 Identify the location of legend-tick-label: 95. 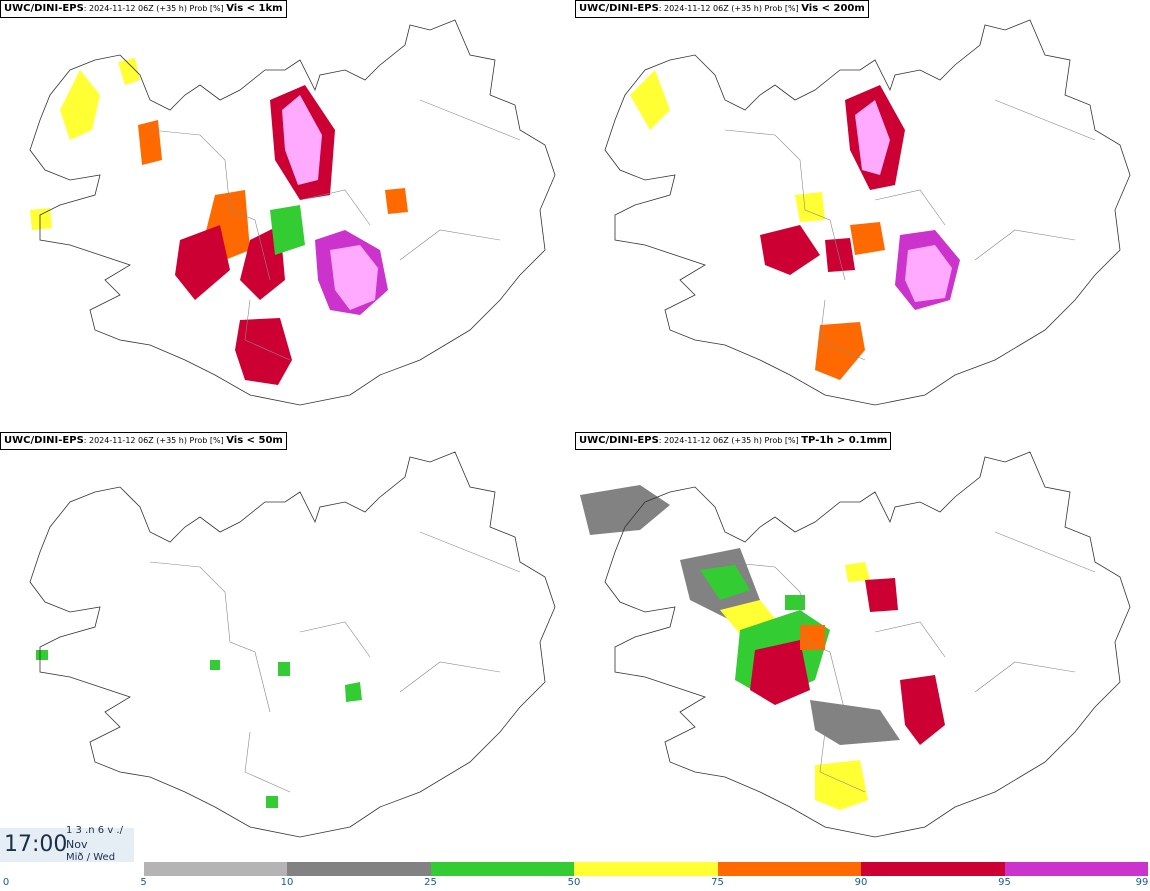
(1004, 882).